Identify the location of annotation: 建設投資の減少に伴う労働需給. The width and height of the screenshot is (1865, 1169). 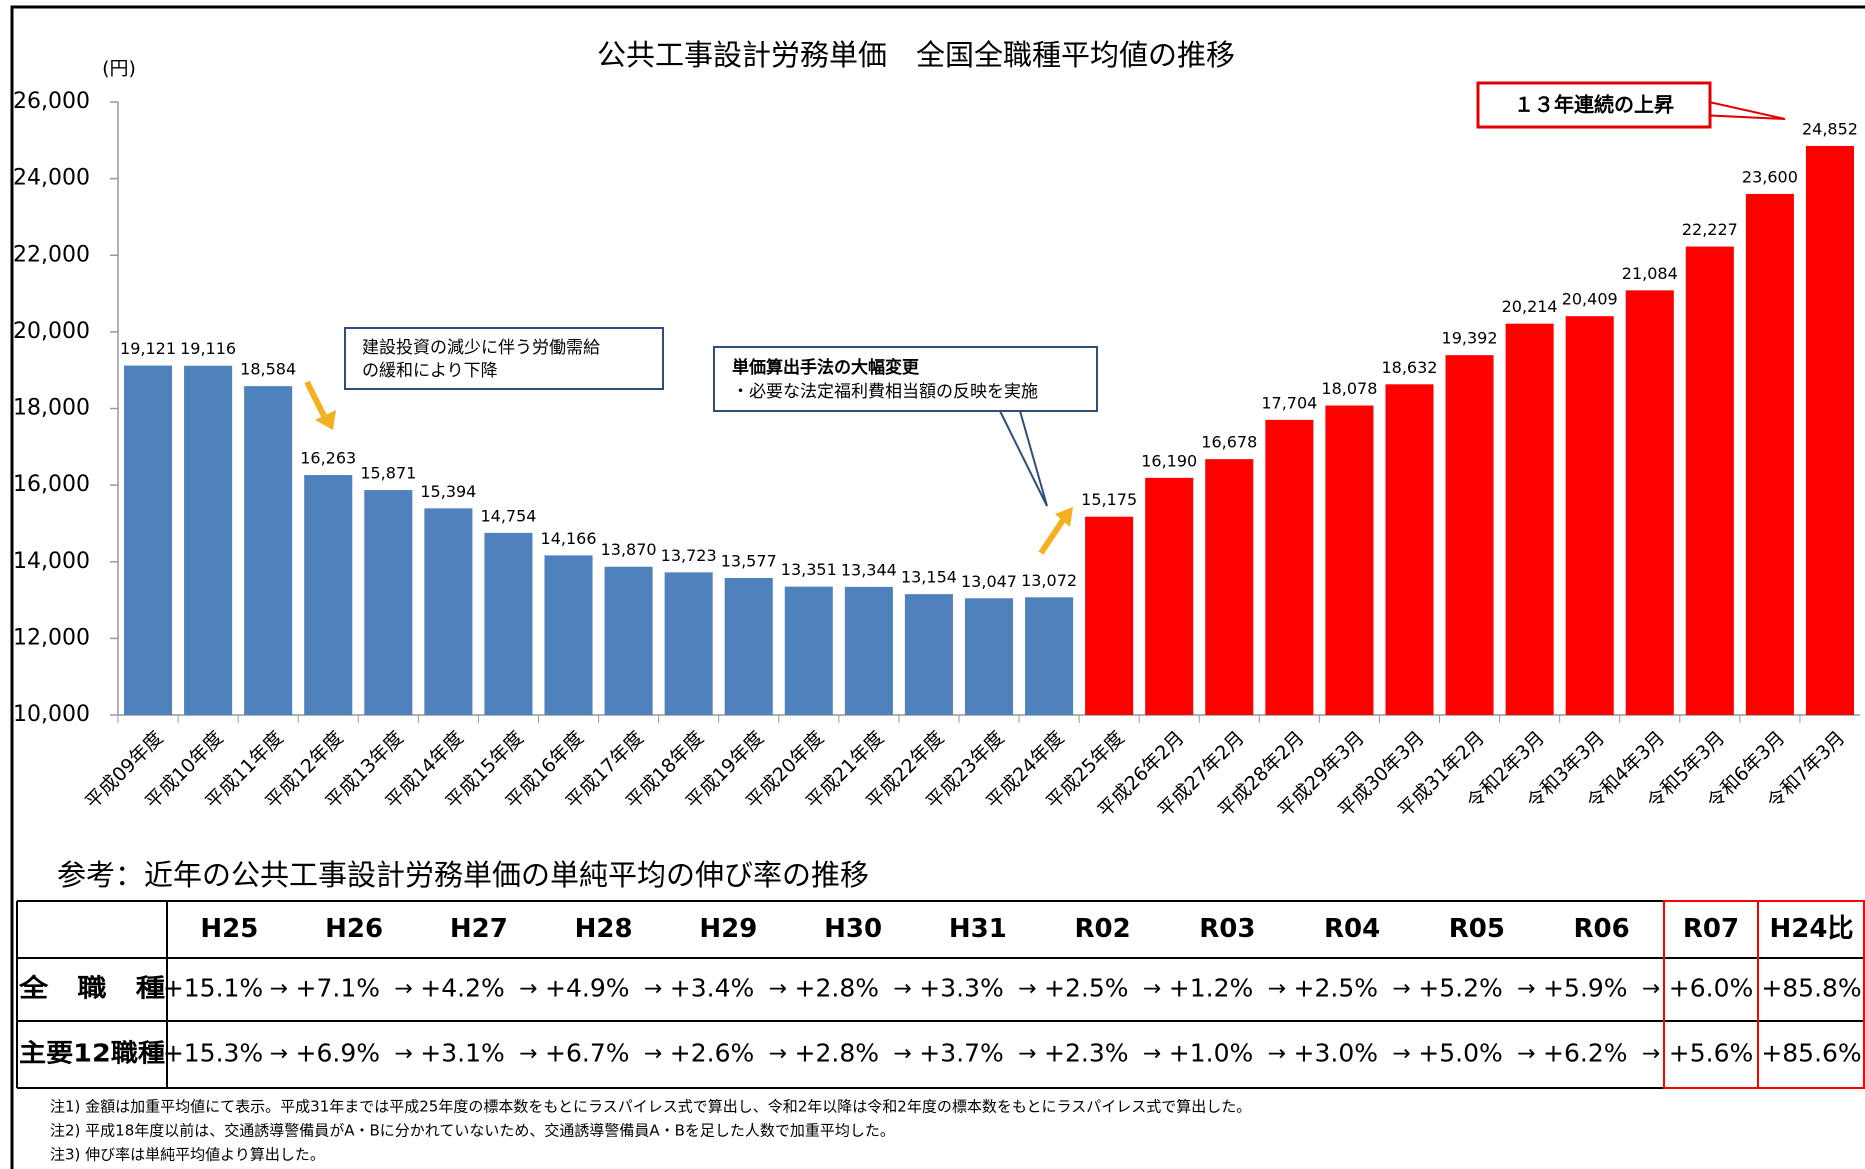
(481, 348).